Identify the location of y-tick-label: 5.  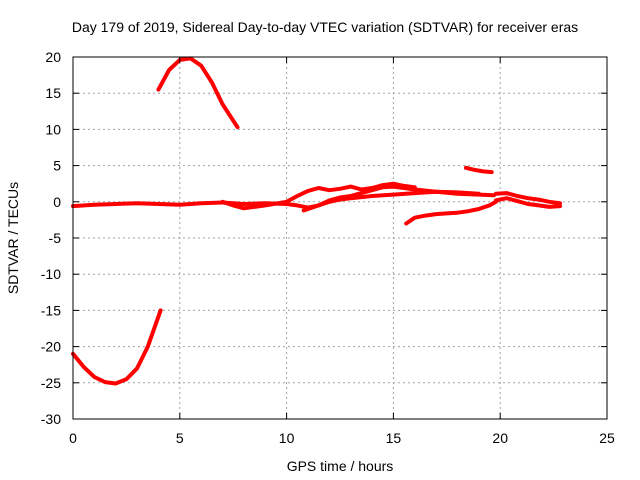
(57, 166).